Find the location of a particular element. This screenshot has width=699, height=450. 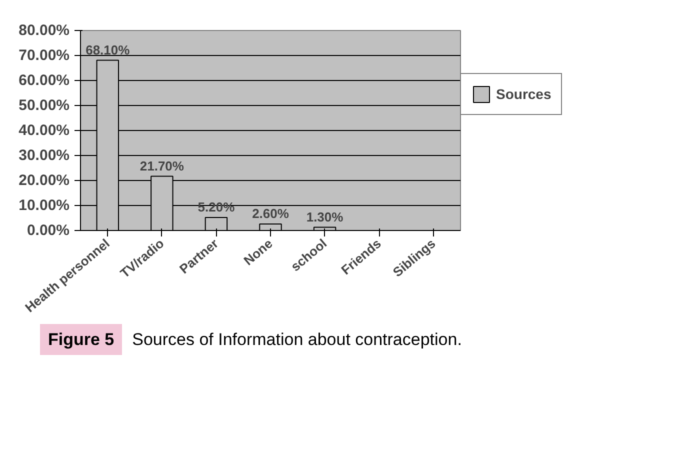

source-note: Sources of Information about contraception. is located at coordinates (297, 339).